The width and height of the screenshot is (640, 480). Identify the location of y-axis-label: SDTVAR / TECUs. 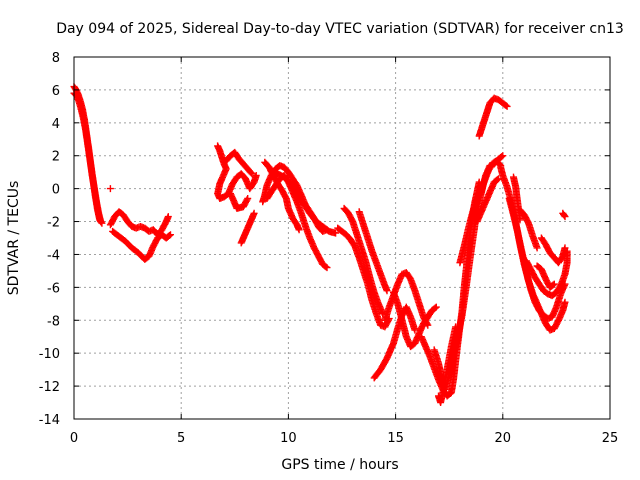
(14, 238).